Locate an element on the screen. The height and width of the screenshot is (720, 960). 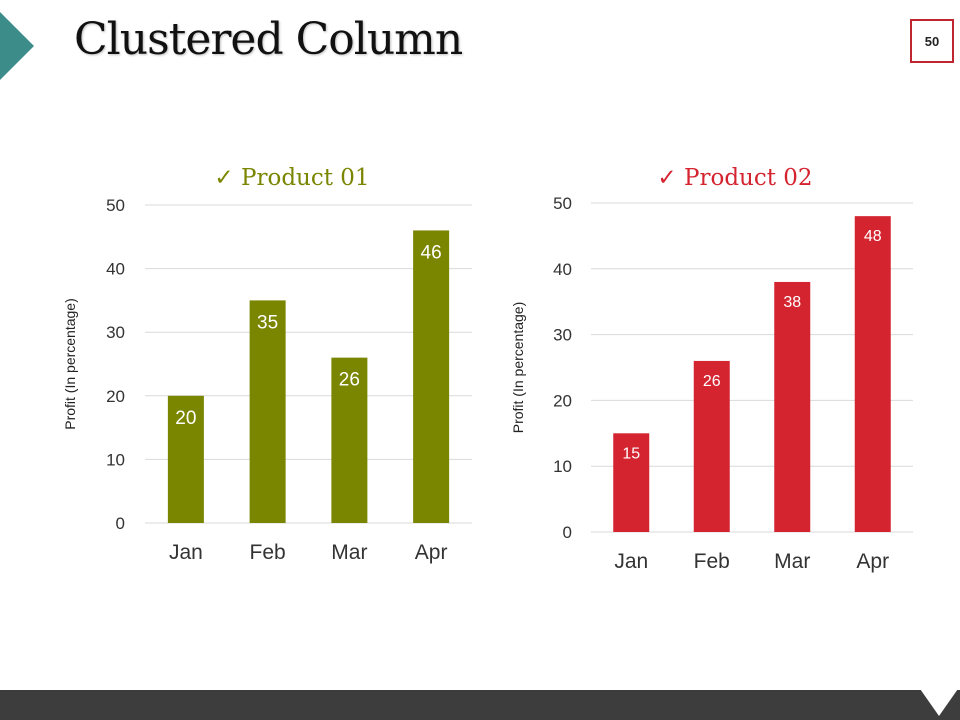
p1-data-label-feb: 35 is located at coordinates (267, 322).